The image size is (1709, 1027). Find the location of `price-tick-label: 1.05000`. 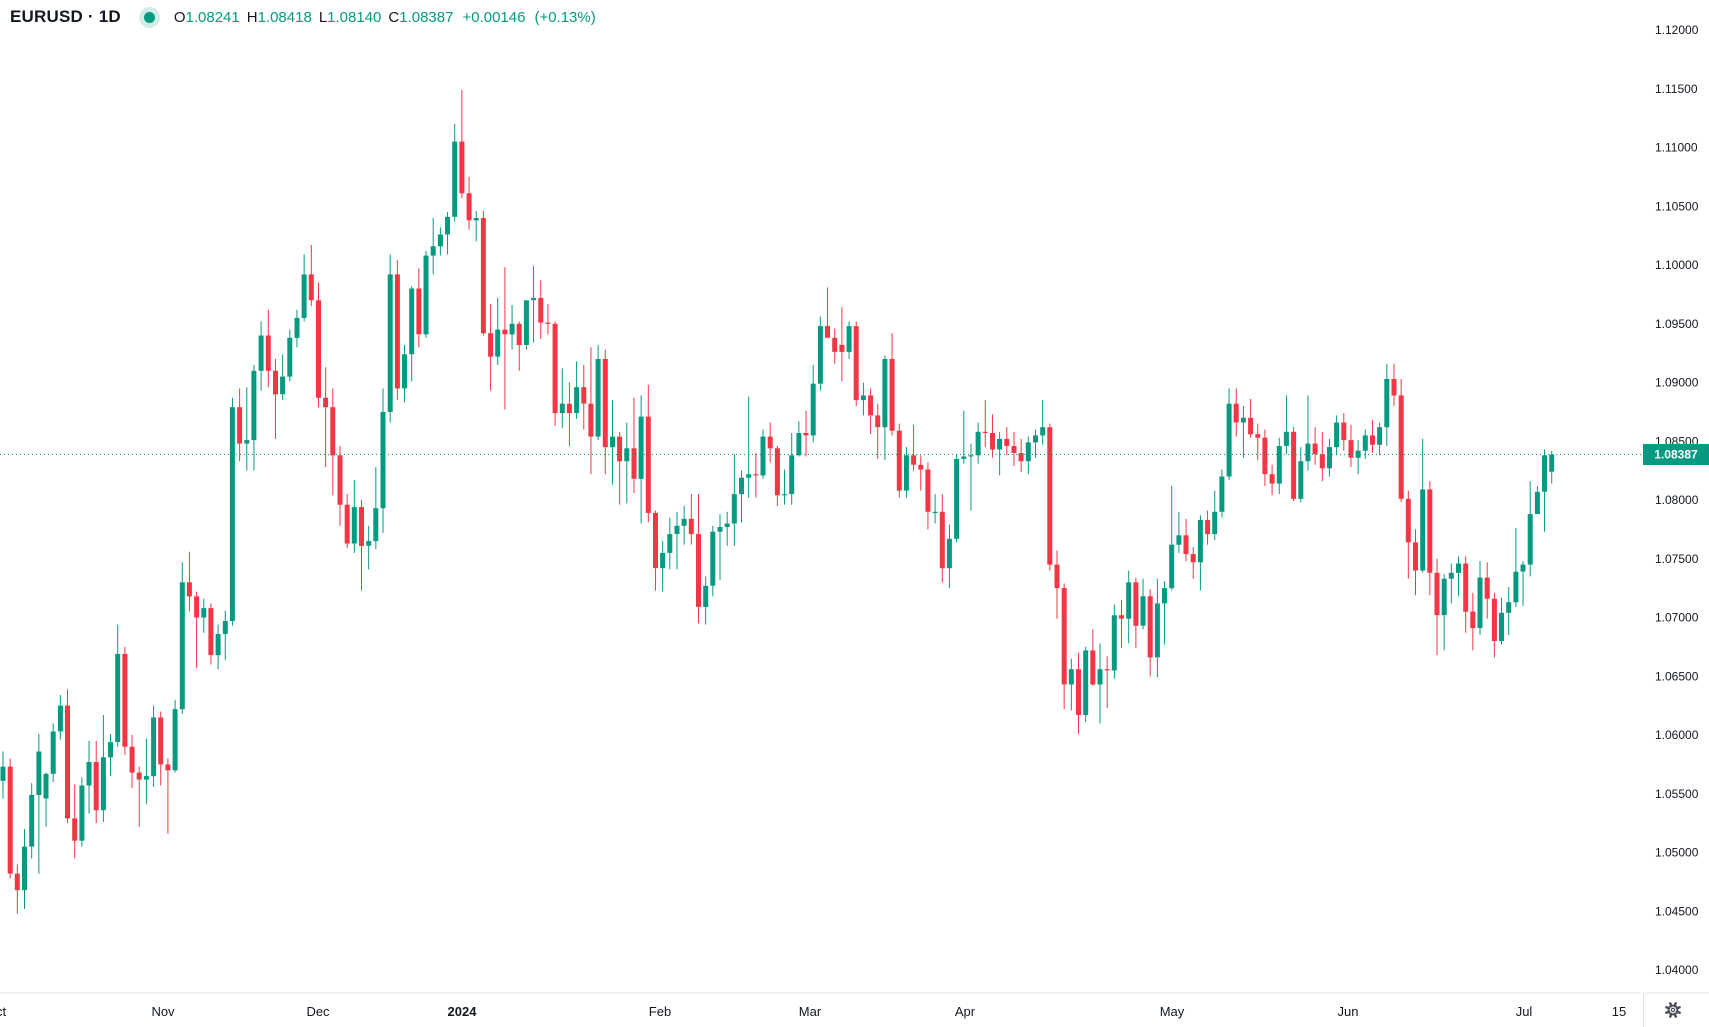

price-tick-label: 1.05000 is located at coordinates (1677, 853).